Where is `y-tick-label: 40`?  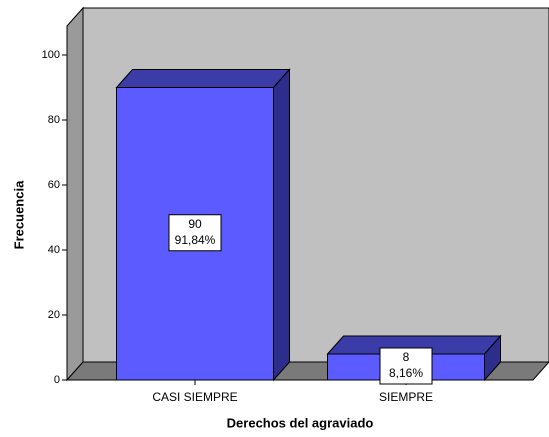
y-tick-label: 40 is located at coordinates (54, 250).